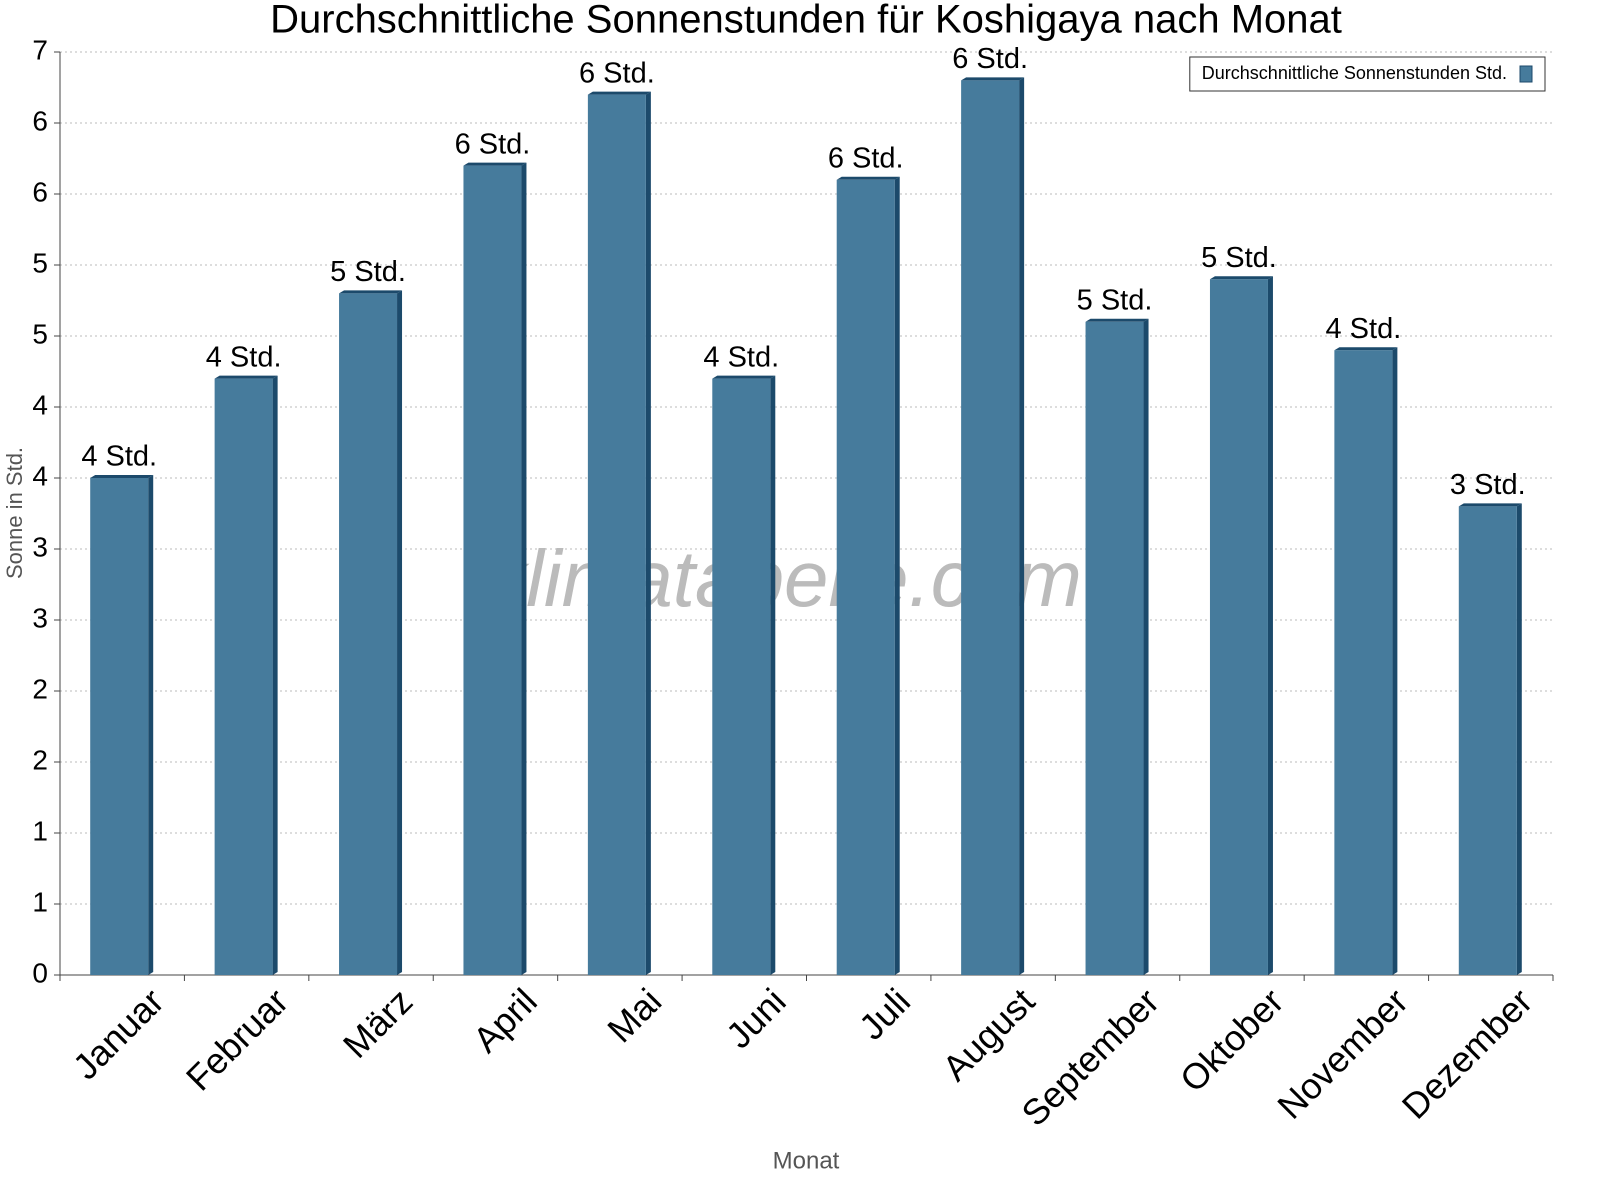 The width and height of the screenshot is (1600, 1200). Describe the element at coordinates (806, 1160) in the screenshot. I see `x-axis-label: Monat` at that location.